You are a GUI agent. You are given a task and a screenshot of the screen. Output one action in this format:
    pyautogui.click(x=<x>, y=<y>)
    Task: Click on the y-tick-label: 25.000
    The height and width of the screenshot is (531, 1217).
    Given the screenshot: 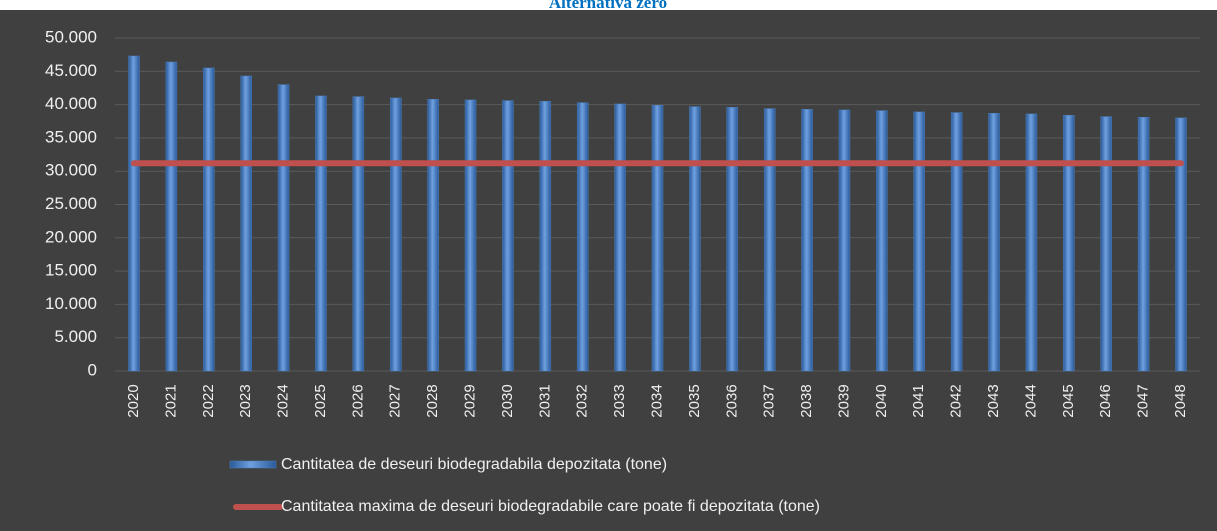 What is the action you would take?
    pyautogui.click(x=71, y=203)
    